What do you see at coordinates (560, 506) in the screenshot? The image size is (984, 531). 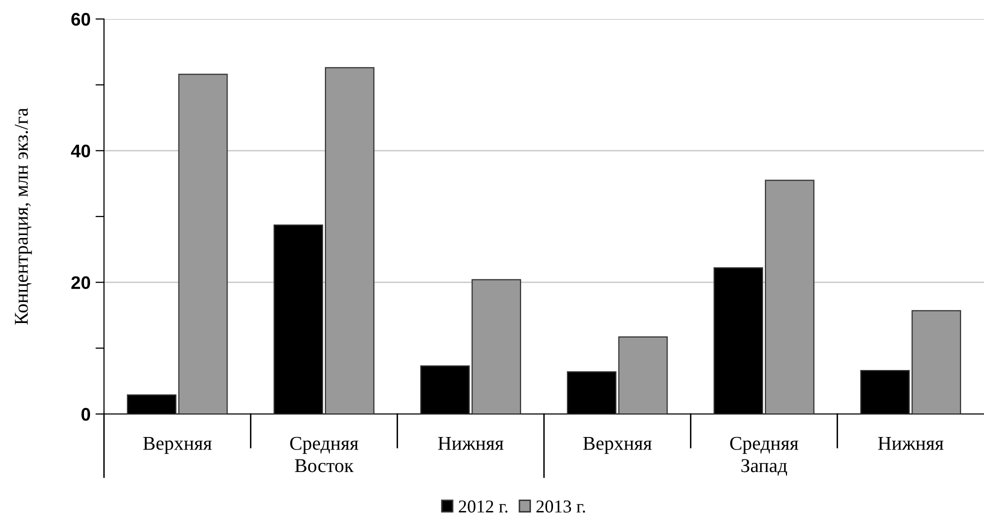 I see `legend-label: 2013 г.` at bounding box center [560, 506].